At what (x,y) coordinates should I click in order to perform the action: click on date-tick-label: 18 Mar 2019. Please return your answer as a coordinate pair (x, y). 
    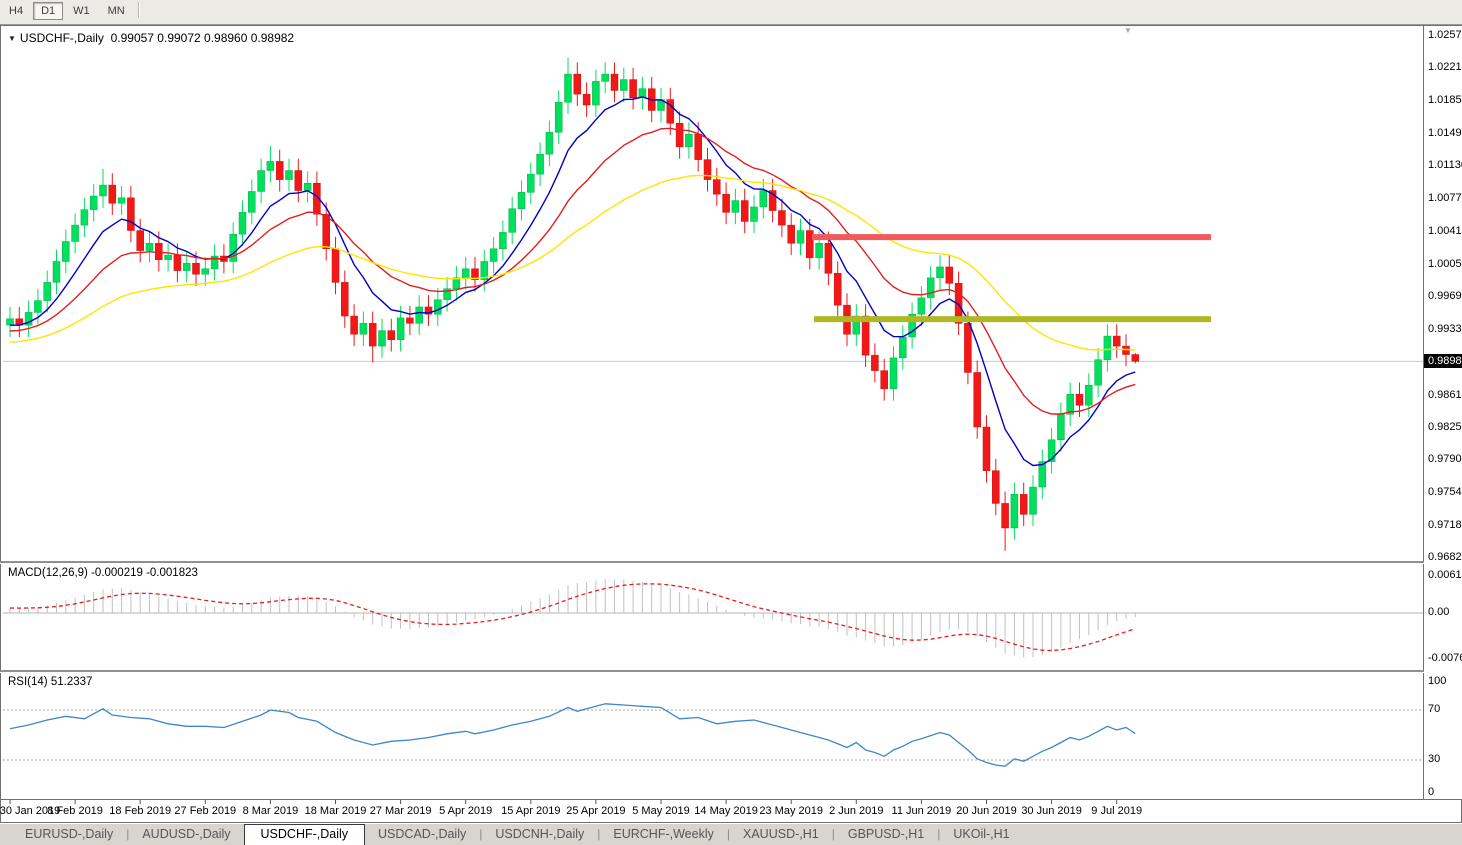
    Looking at the image, I should click on (335, 811).